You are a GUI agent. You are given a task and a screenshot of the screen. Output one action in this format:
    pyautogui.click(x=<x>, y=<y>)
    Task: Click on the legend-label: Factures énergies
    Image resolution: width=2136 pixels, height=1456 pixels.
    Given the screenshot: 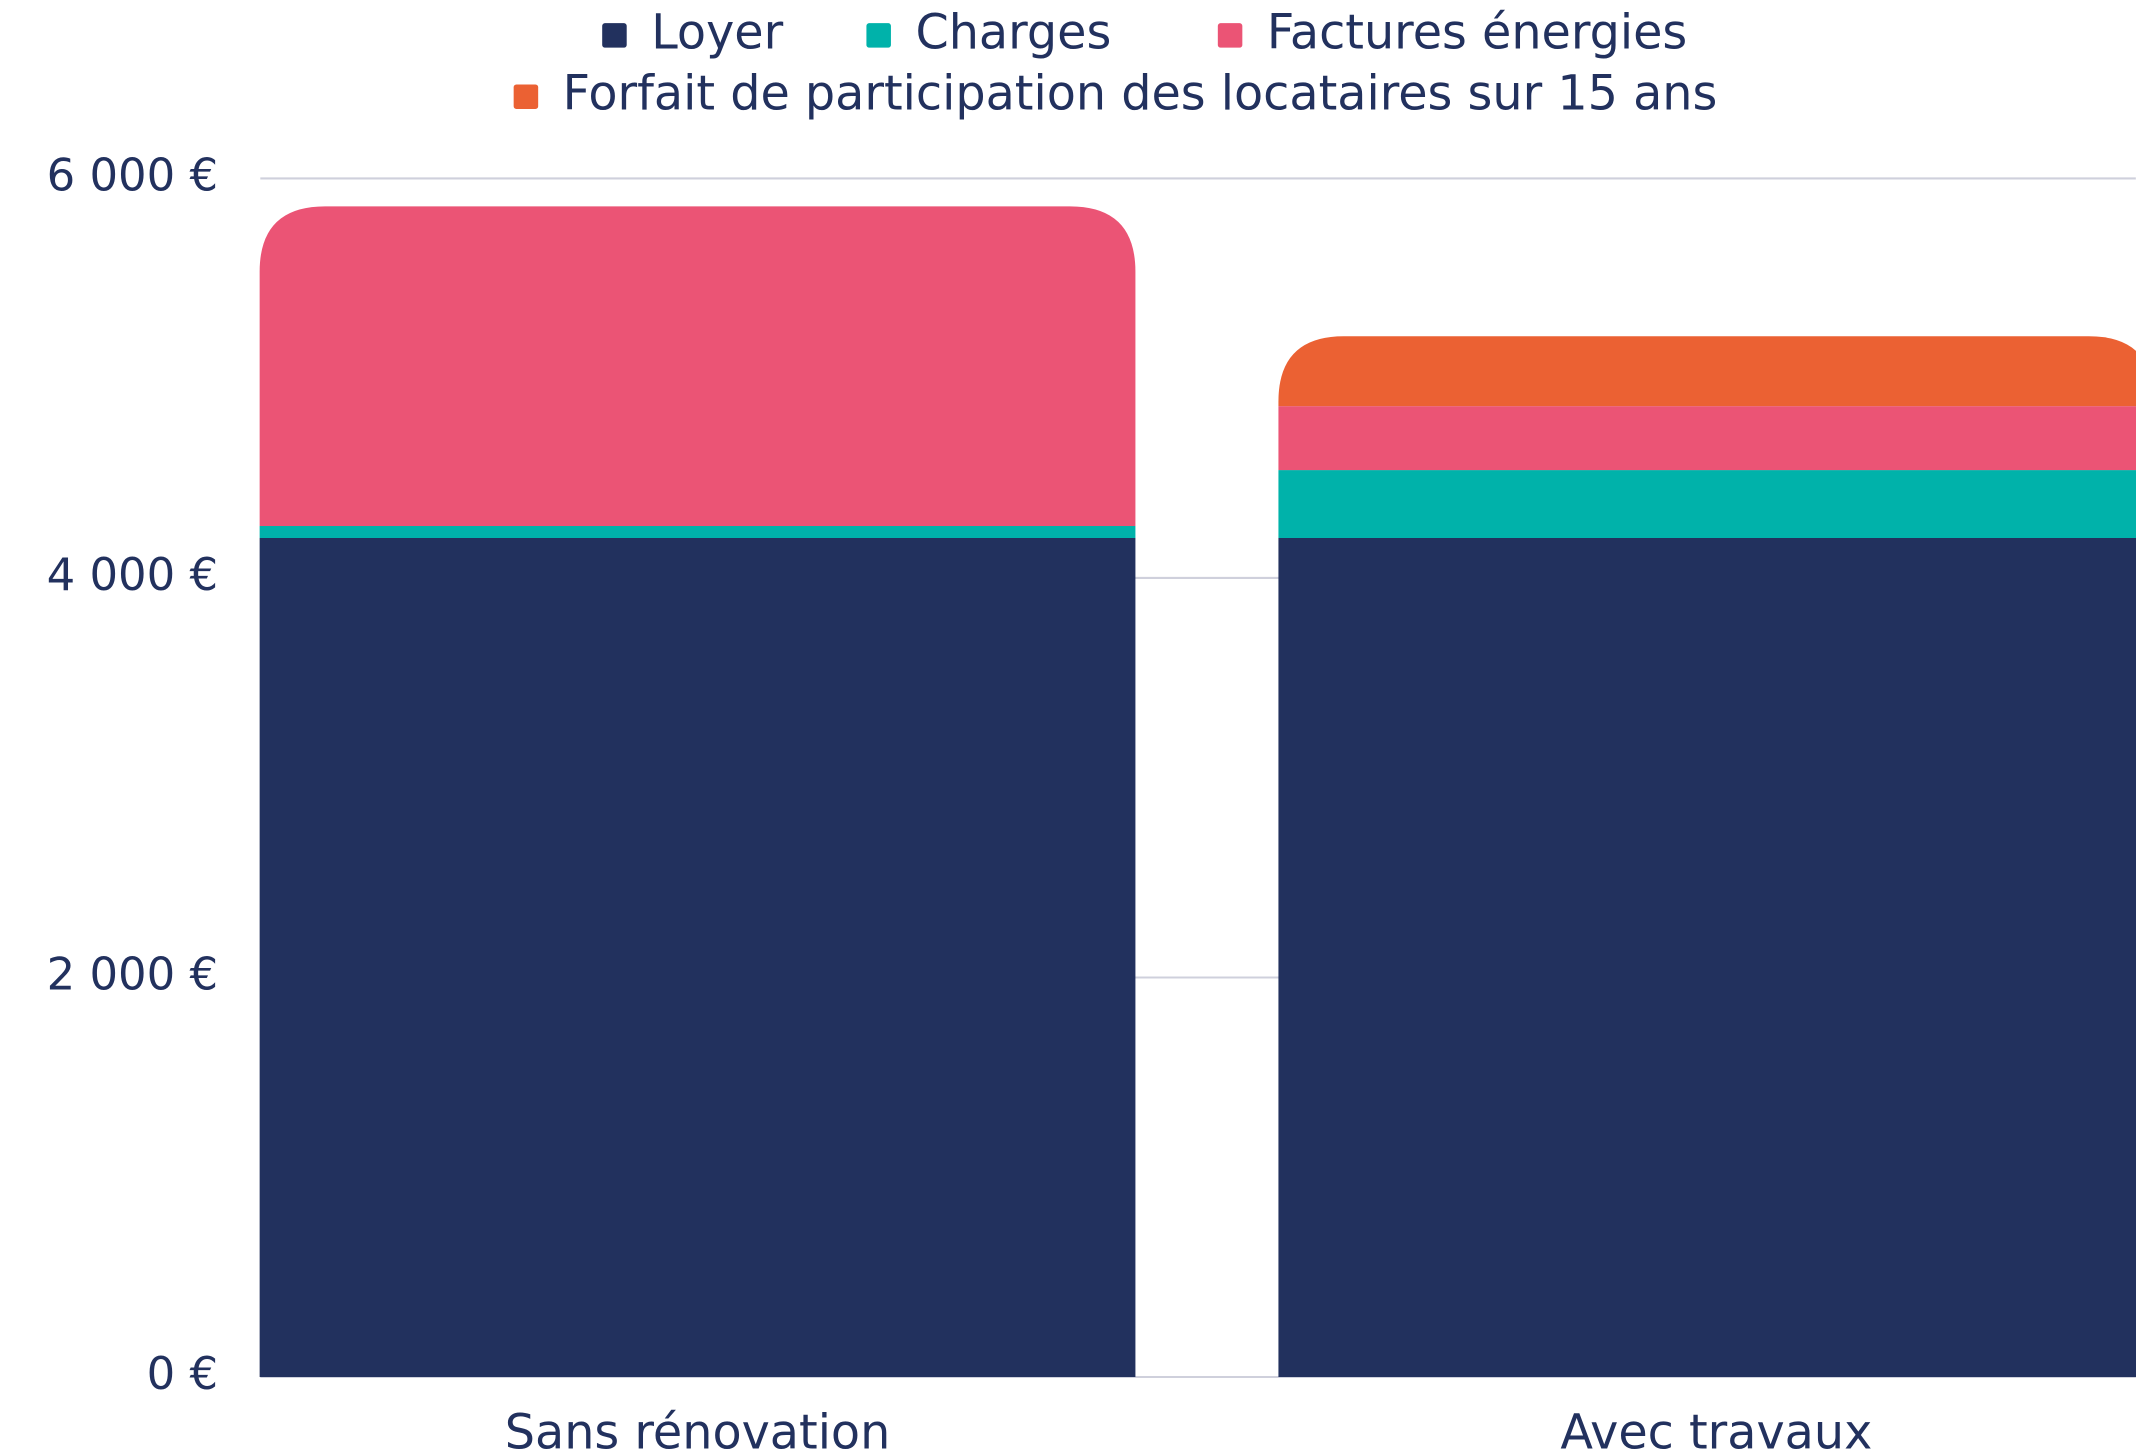 What is the action you would take?
    pyautogui.click(x=1477, y=32)
    